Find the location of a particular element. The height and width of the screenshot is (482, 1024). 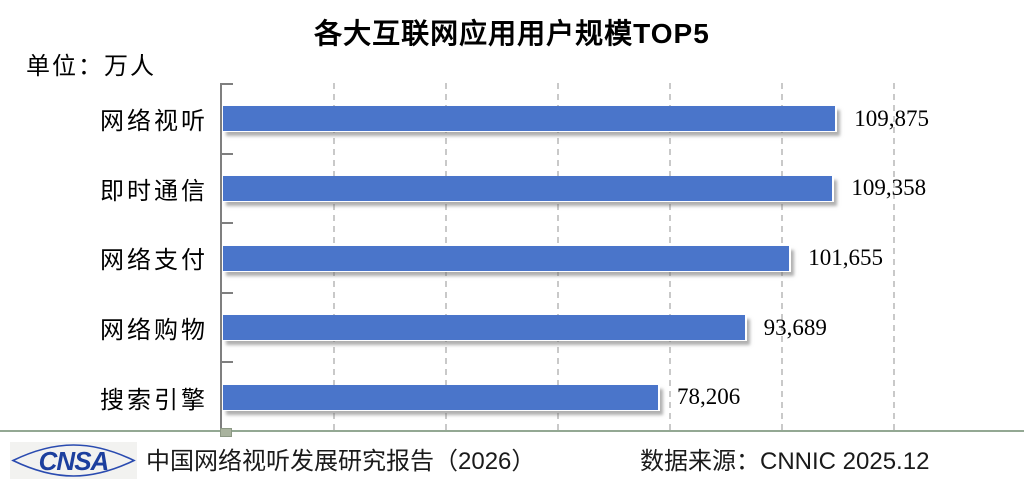

category-label: 网络视听 is located at coordinates (154, 122).